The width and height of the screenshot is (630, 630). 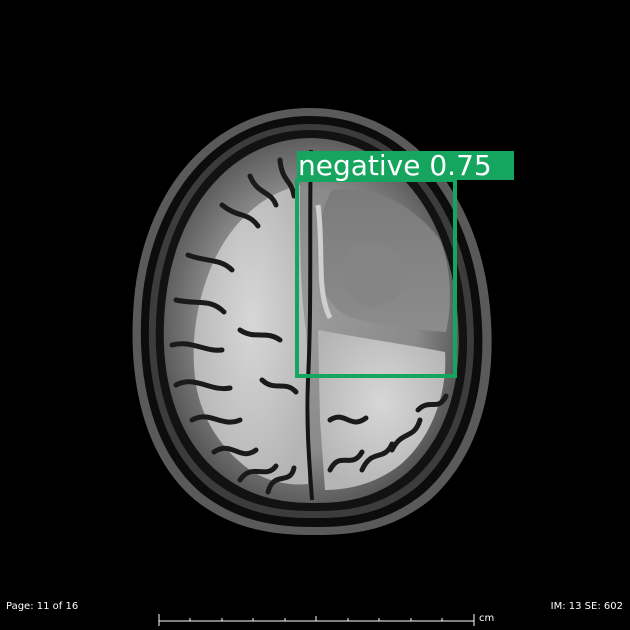 I want to click on detection-label: negative 0.75, so click(x=405, y=165).